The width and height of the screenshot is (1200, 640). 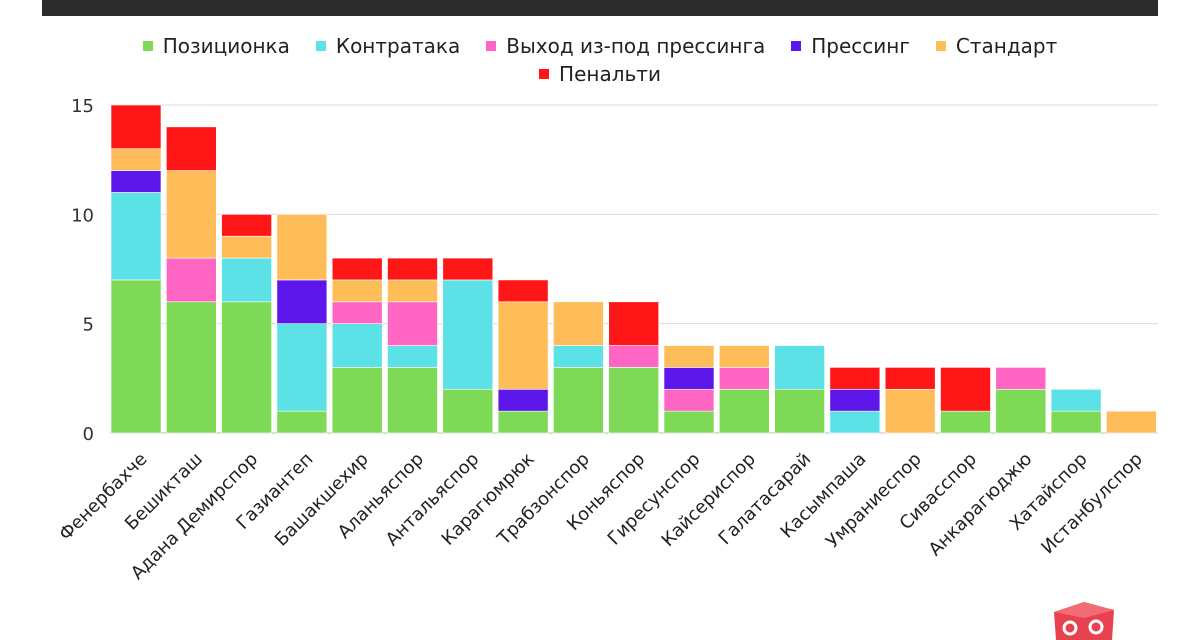 I want to click on legend-item-press-escape: Выход из-под прессинга, so click(x=625, y=46).